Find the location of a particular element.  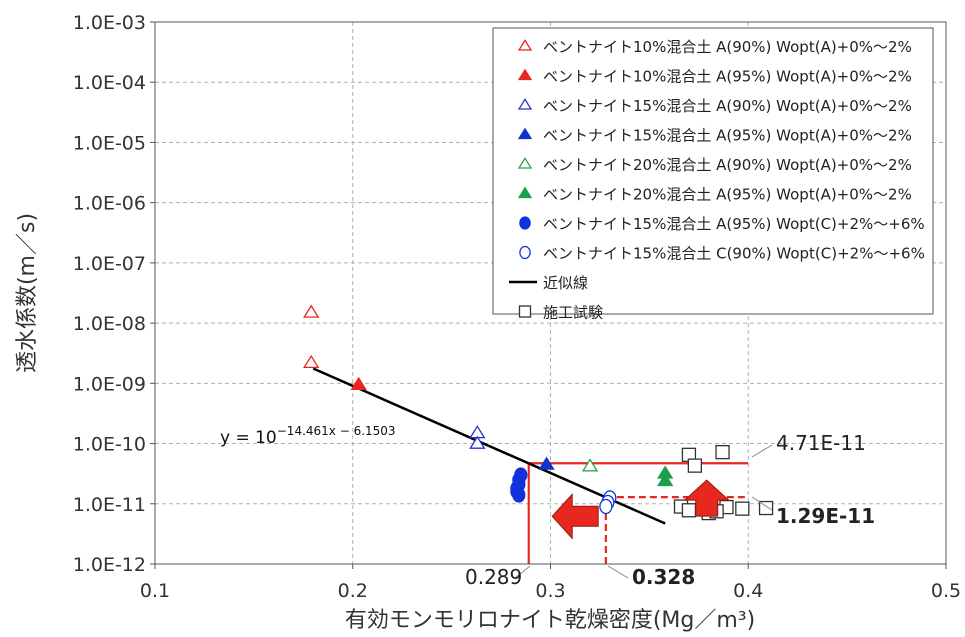

y-tick-label: 1.0E-07 is located at coordinates (109, 264).